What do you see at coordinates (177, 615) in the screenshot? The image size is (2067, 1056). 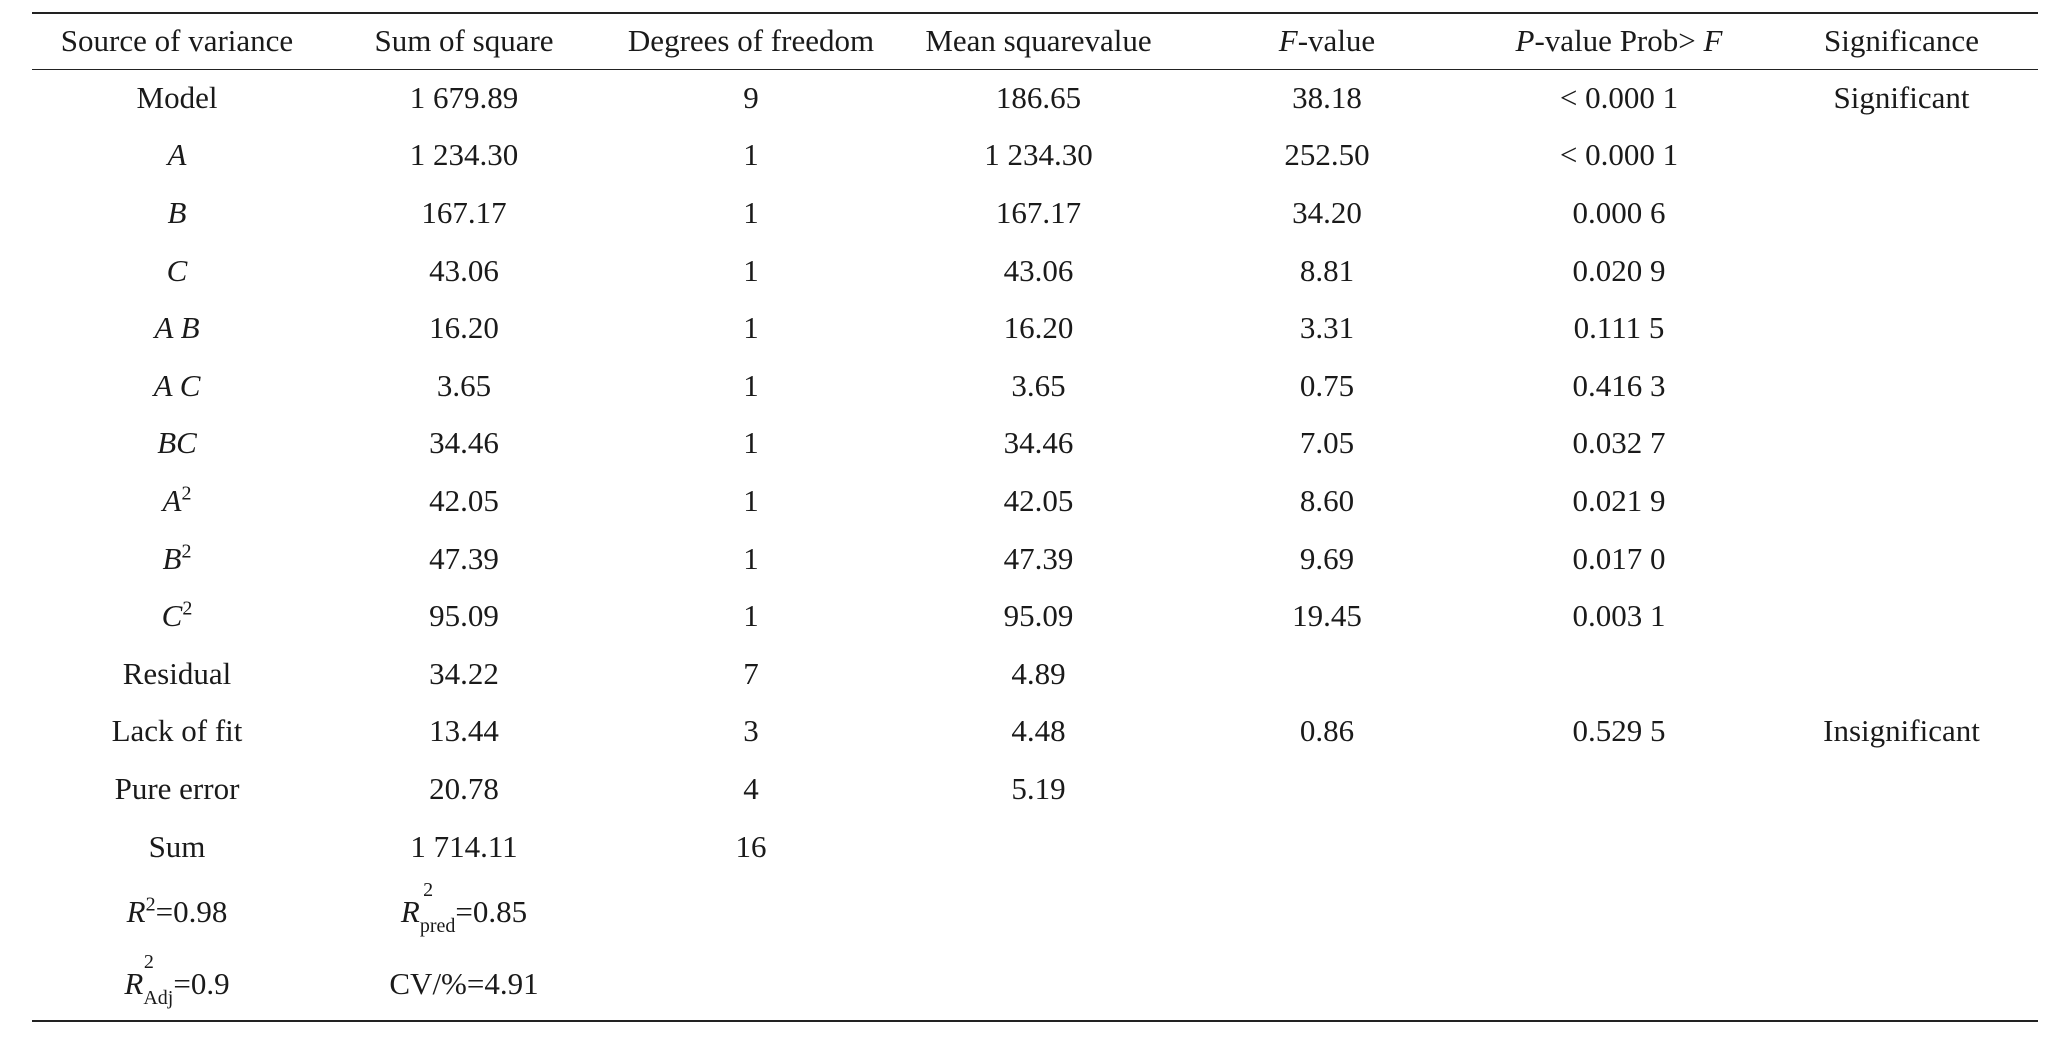 I see `source-cell: C2` at bounding box center [177, 615].